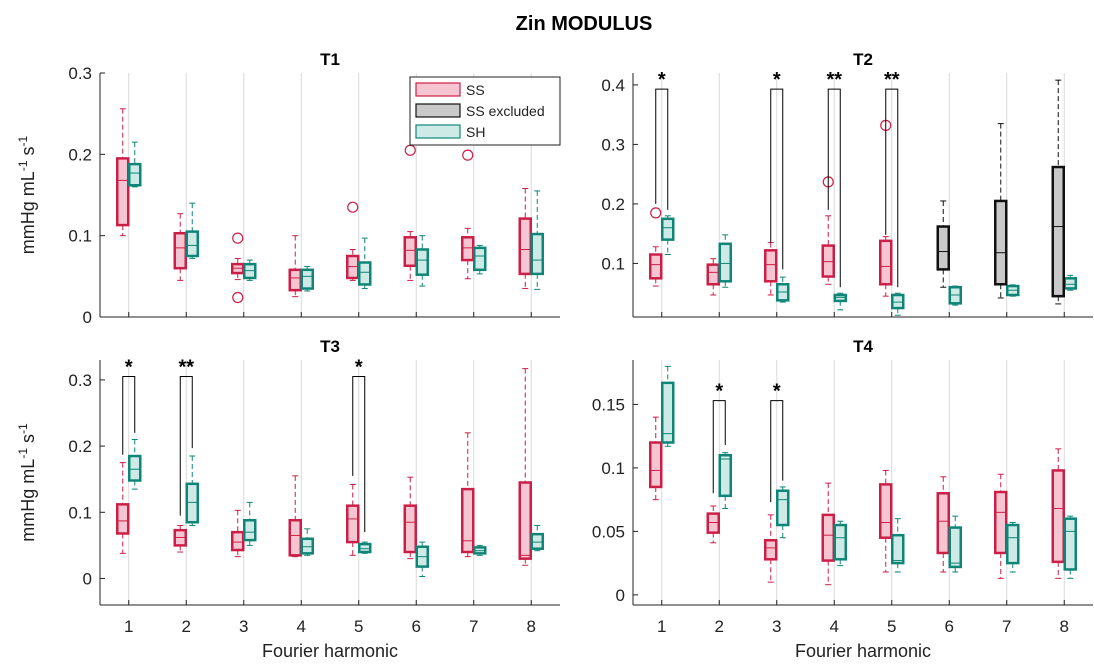  Describe the element at coordinates (250, 270) in the screenshot. I see `box-sh-h3` at that location.